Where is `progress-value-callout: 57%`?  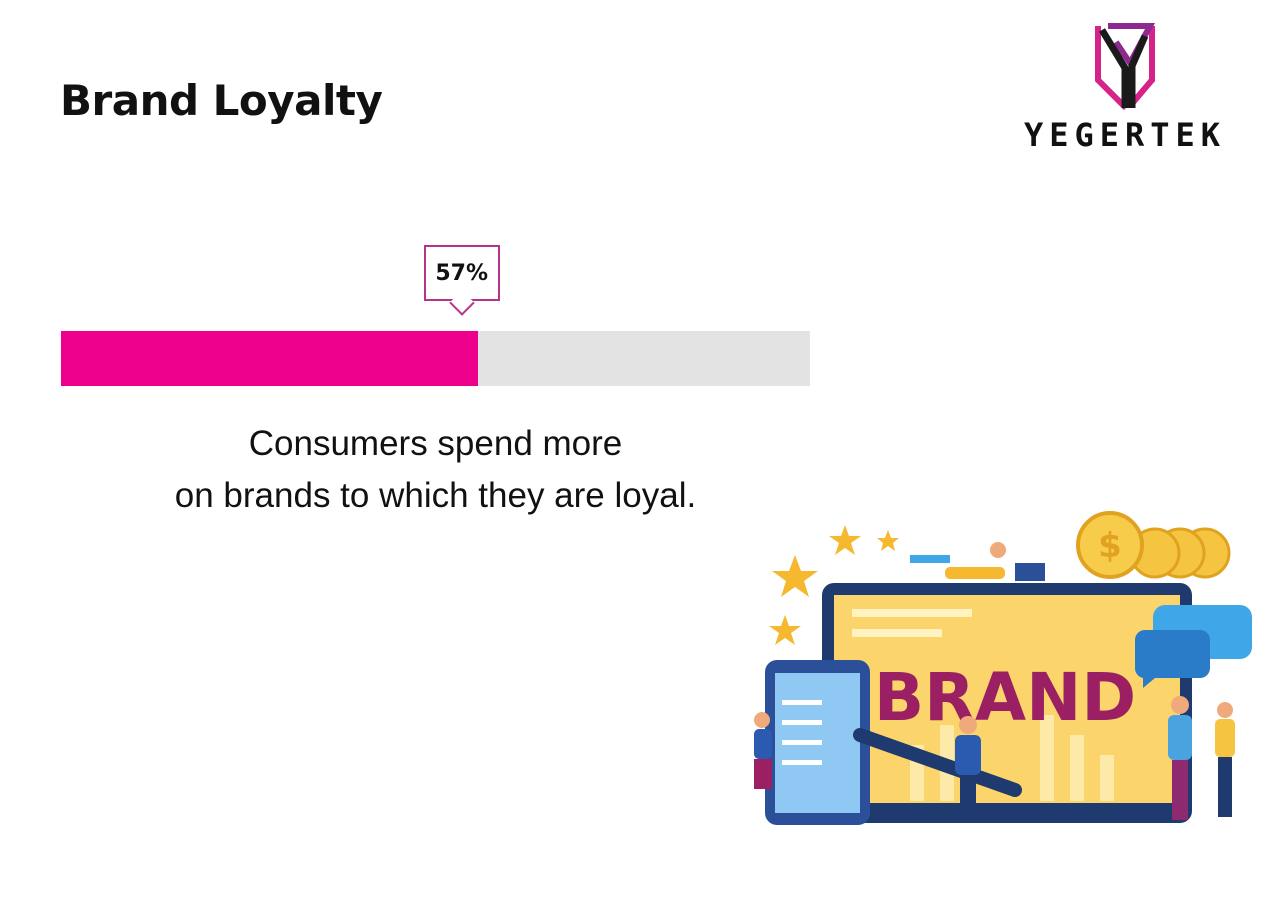
progress-value-callout: 57% is located at coordinates (461, 273).